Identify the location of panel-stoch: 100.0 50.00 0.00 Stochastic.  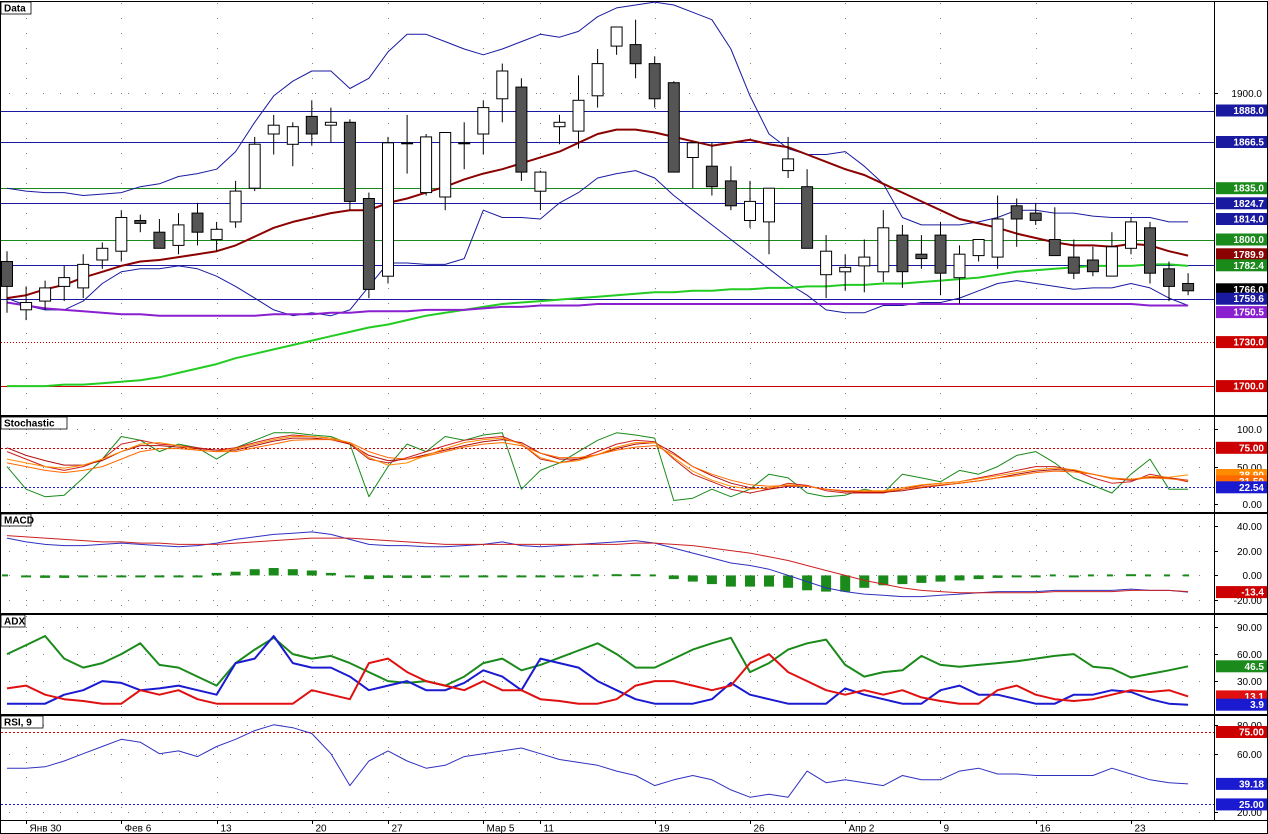
(634, 464).